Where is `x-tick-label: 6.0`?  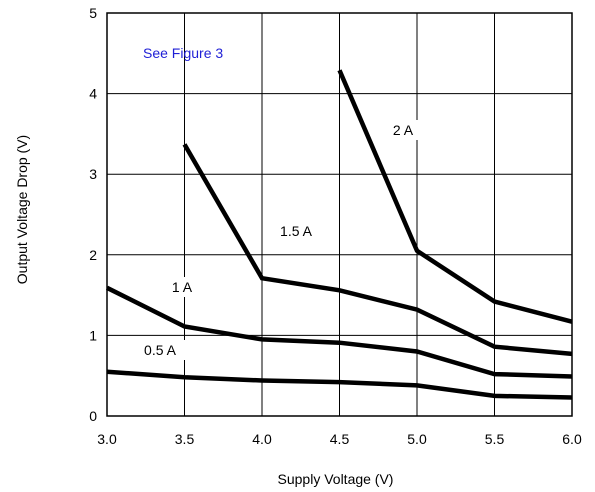 x-tick-label: 6.0 is located at coordinates (572, 439).